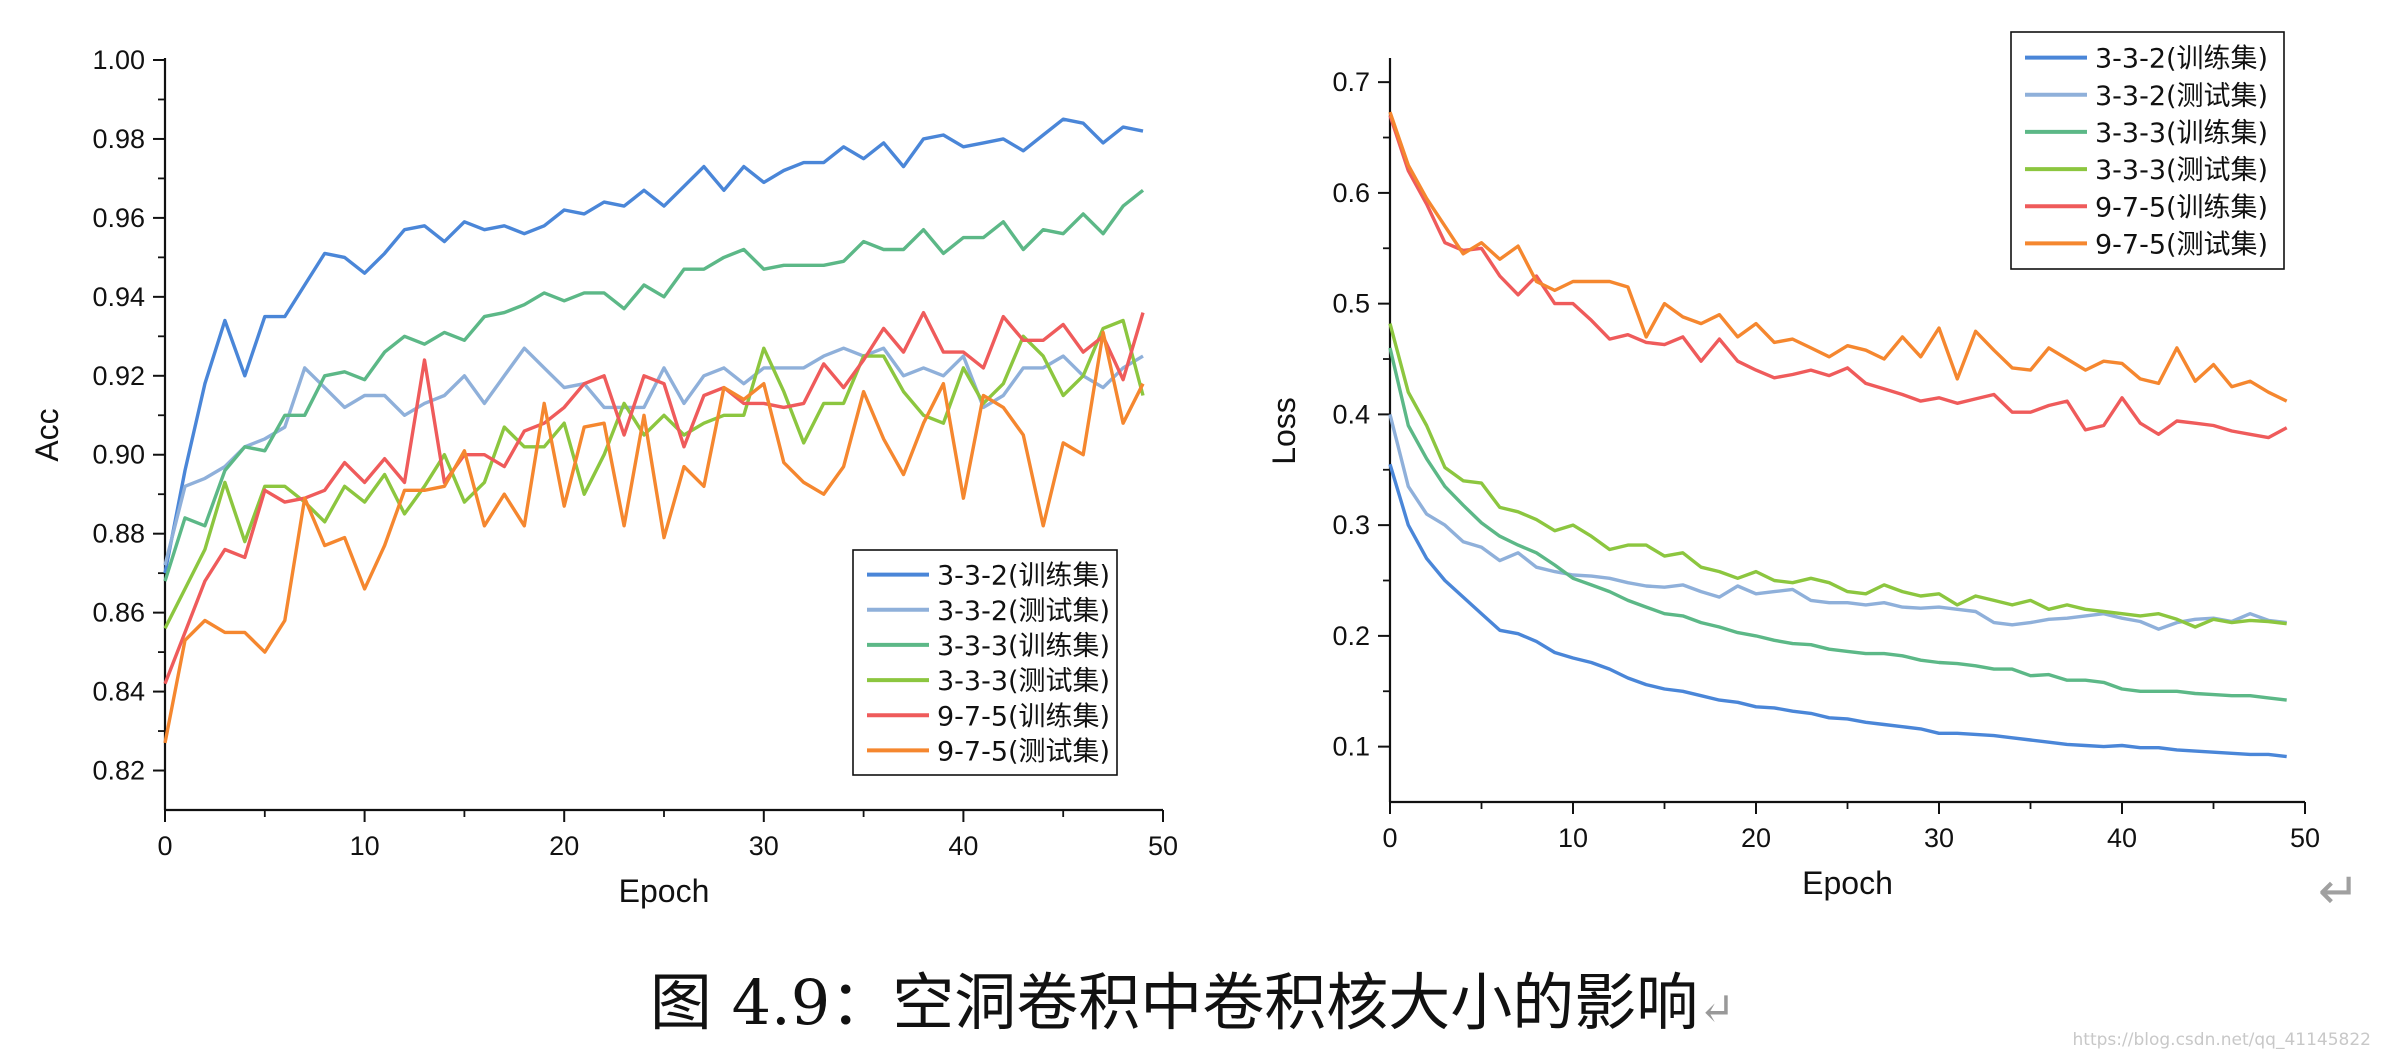 The width and height of the screenshot is (2385, 1059). Describe the element at coordinates (1351, 414) in the screenshot. I see `loss-y-tick-label: 0.4` at that location.